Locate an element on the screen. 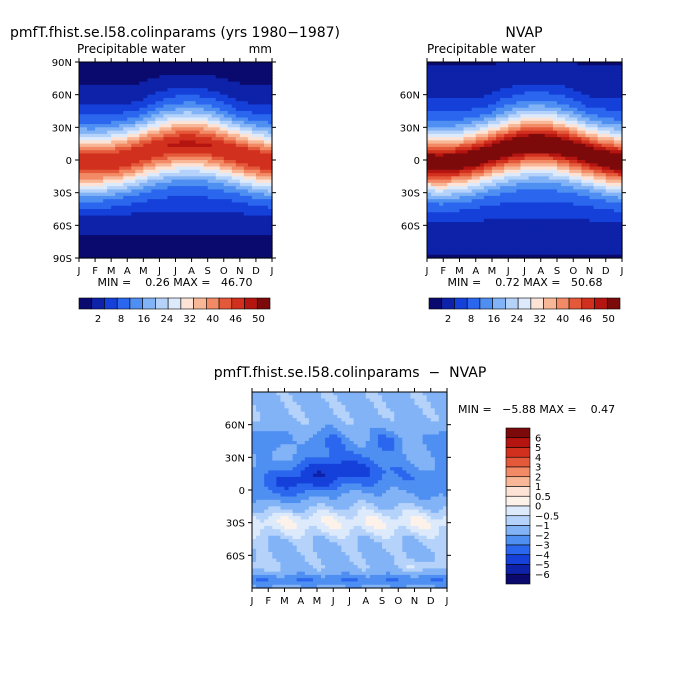 This screenshot has height=700, width=700. colorbar-swatch is located at coordinates (238, 303).